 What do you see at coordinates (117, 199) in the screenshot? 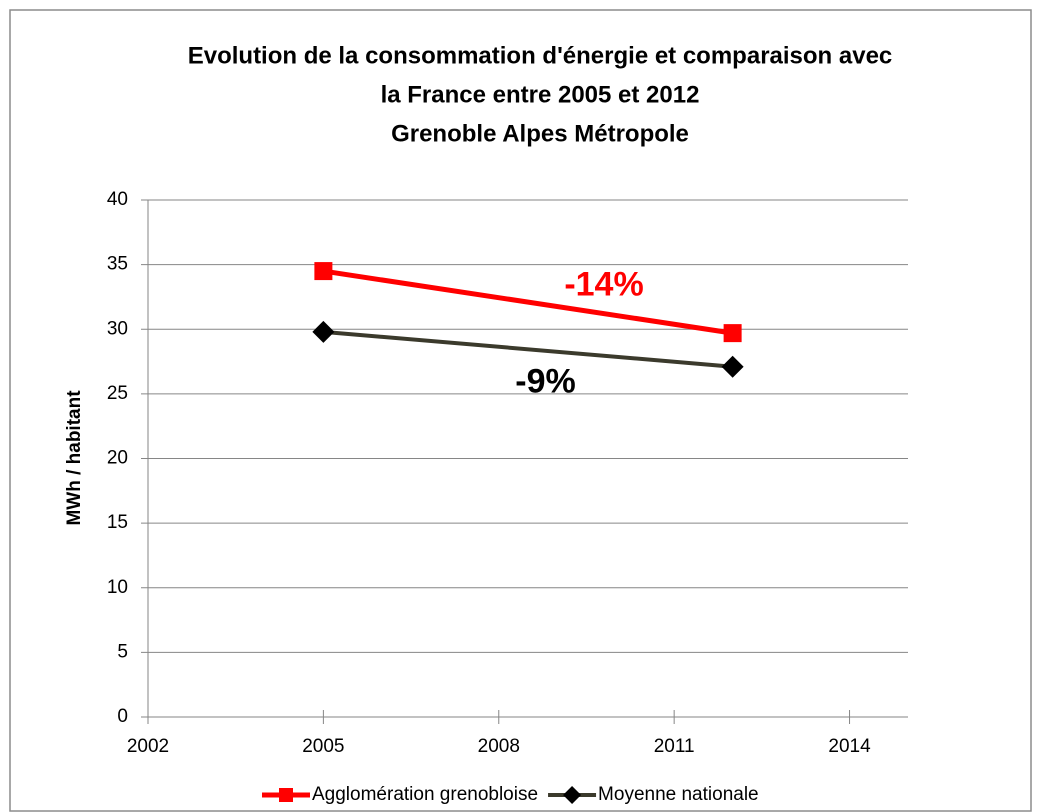
I see `y-tick-label: 40` at bounding box center [117, 199].